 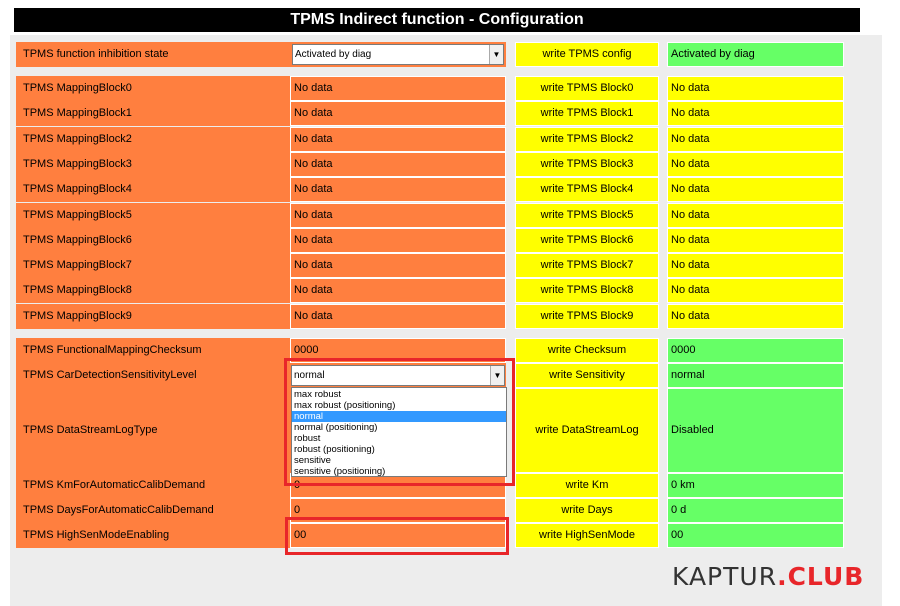 What do you see at coordinates (768, 576) in the screenshot?
I see `watermark-logo: KAPTUR.CLUB` at bounding box center [768, 576].